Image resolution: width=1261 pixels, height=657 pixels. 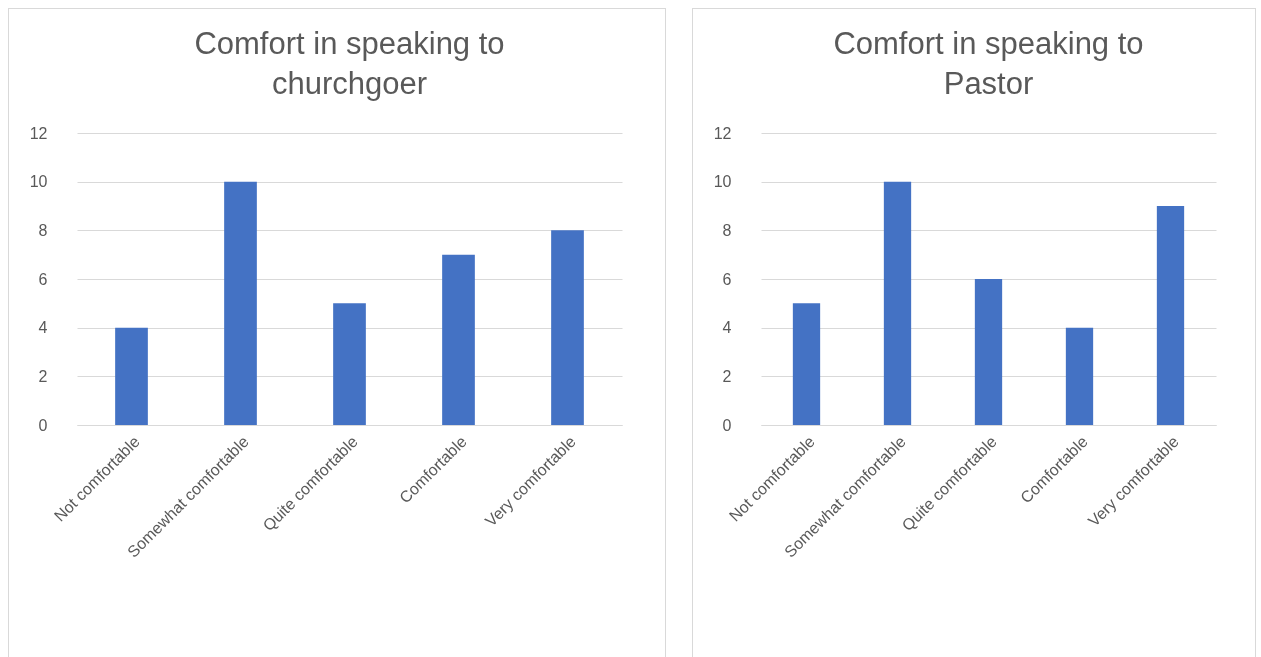 I want to click on chart-title: Comfort in speaking to Pastor, so click(x=988, y=63).